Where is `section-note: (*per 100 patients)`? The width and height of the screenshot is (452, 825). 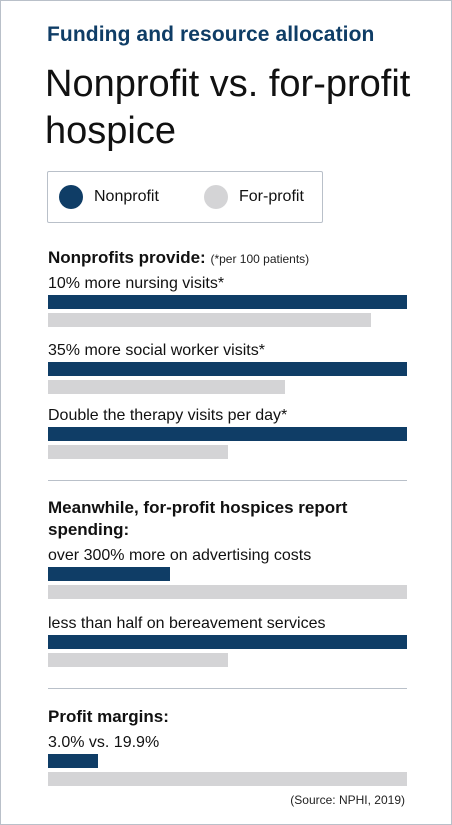 section-note: (*per 100 patients) is located at coordinates (260, 259).